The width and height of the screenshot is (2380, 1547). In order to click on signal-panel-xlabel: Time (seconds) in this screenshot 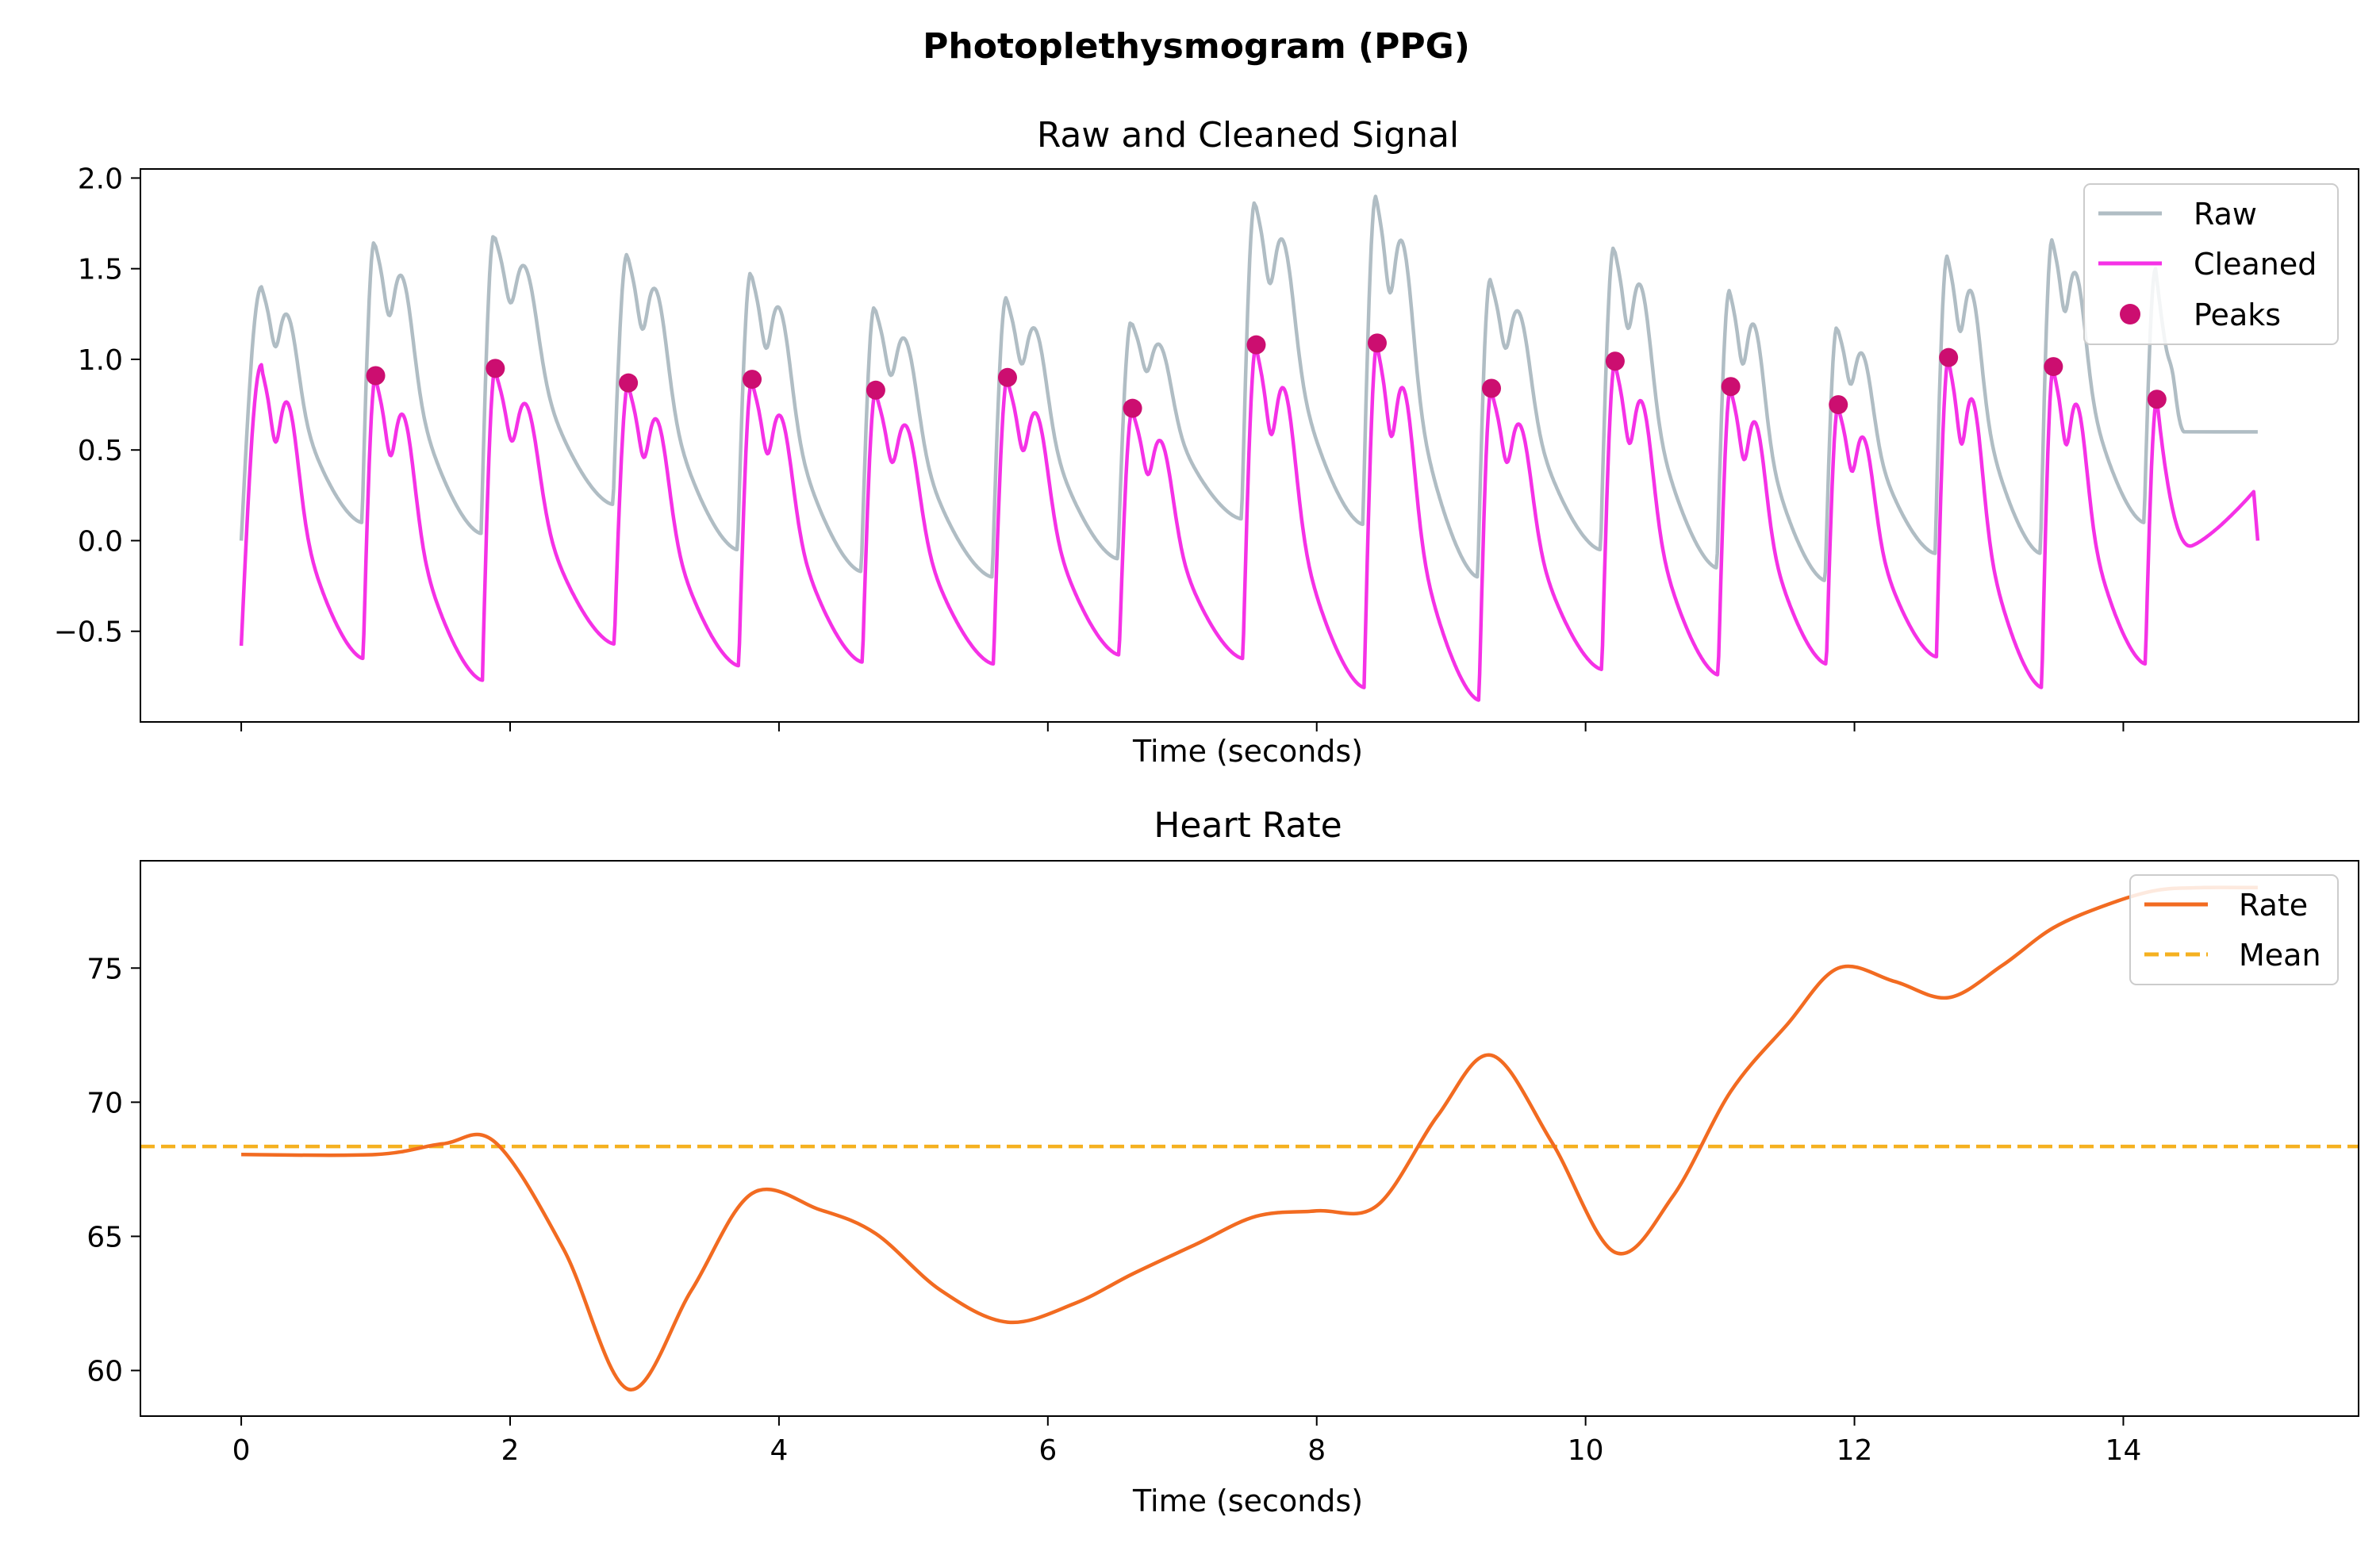, I will do `click(1247, 751)`.